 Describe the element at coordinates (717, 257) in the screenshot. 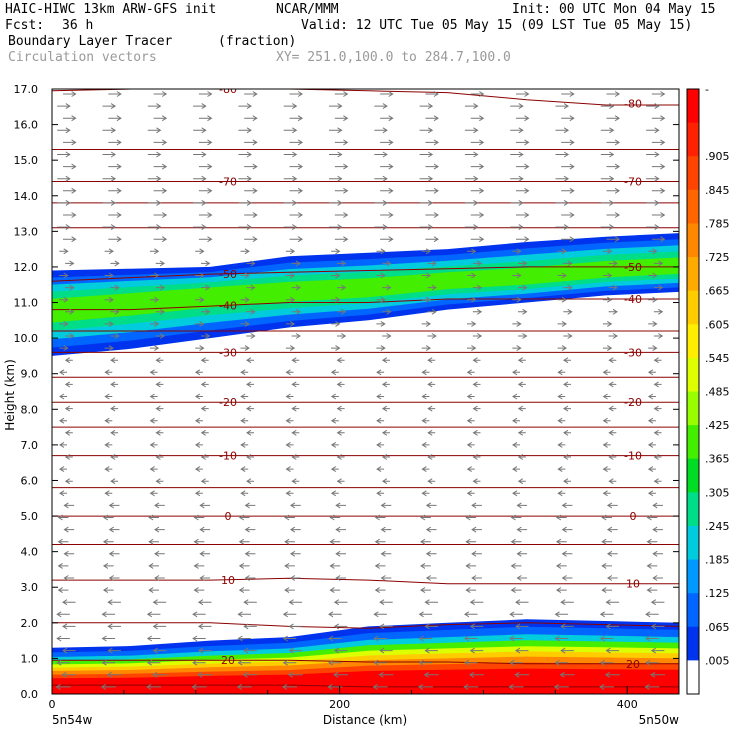

I see `colorbar-label: .725` at that location.